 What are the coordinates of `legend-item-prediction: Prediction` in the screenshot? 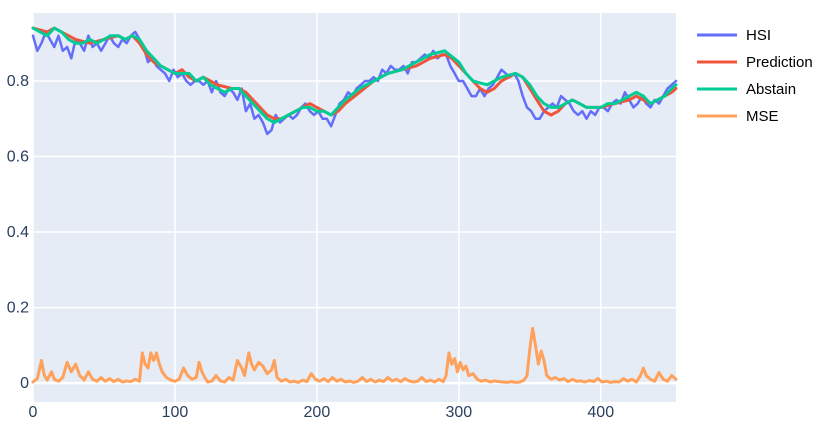 It's located at (755, 62).